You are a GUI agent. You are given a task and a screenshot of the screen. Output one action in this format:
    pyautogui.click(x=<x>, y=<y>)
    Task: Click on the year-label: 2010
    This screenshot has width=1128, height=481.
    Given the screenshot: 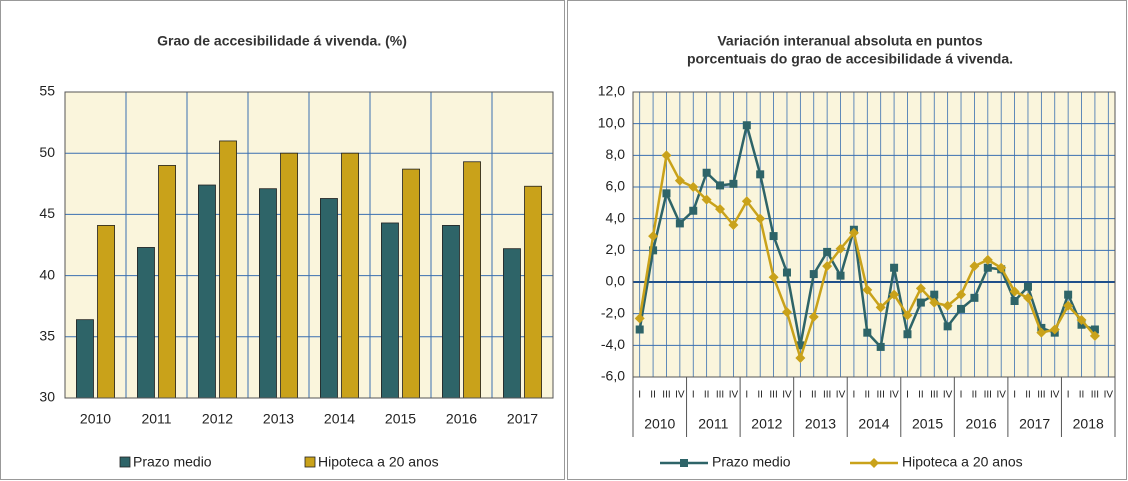 What is the action you would take?
    pyautogui.click(x=659, y=424)
    